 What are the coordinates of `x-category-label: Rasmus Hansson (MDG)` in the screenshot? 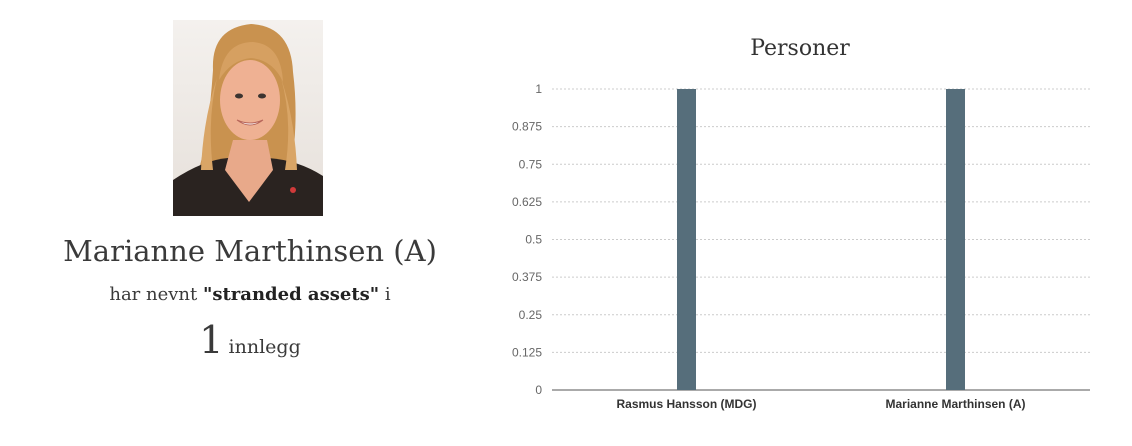 It's located at (686, 404).